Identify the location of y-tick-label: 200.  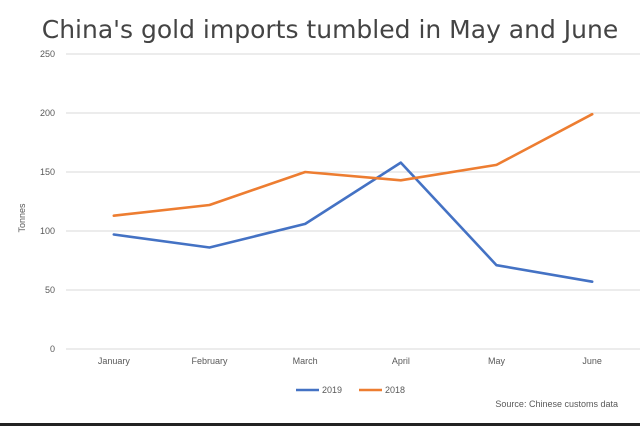
(47, 113).